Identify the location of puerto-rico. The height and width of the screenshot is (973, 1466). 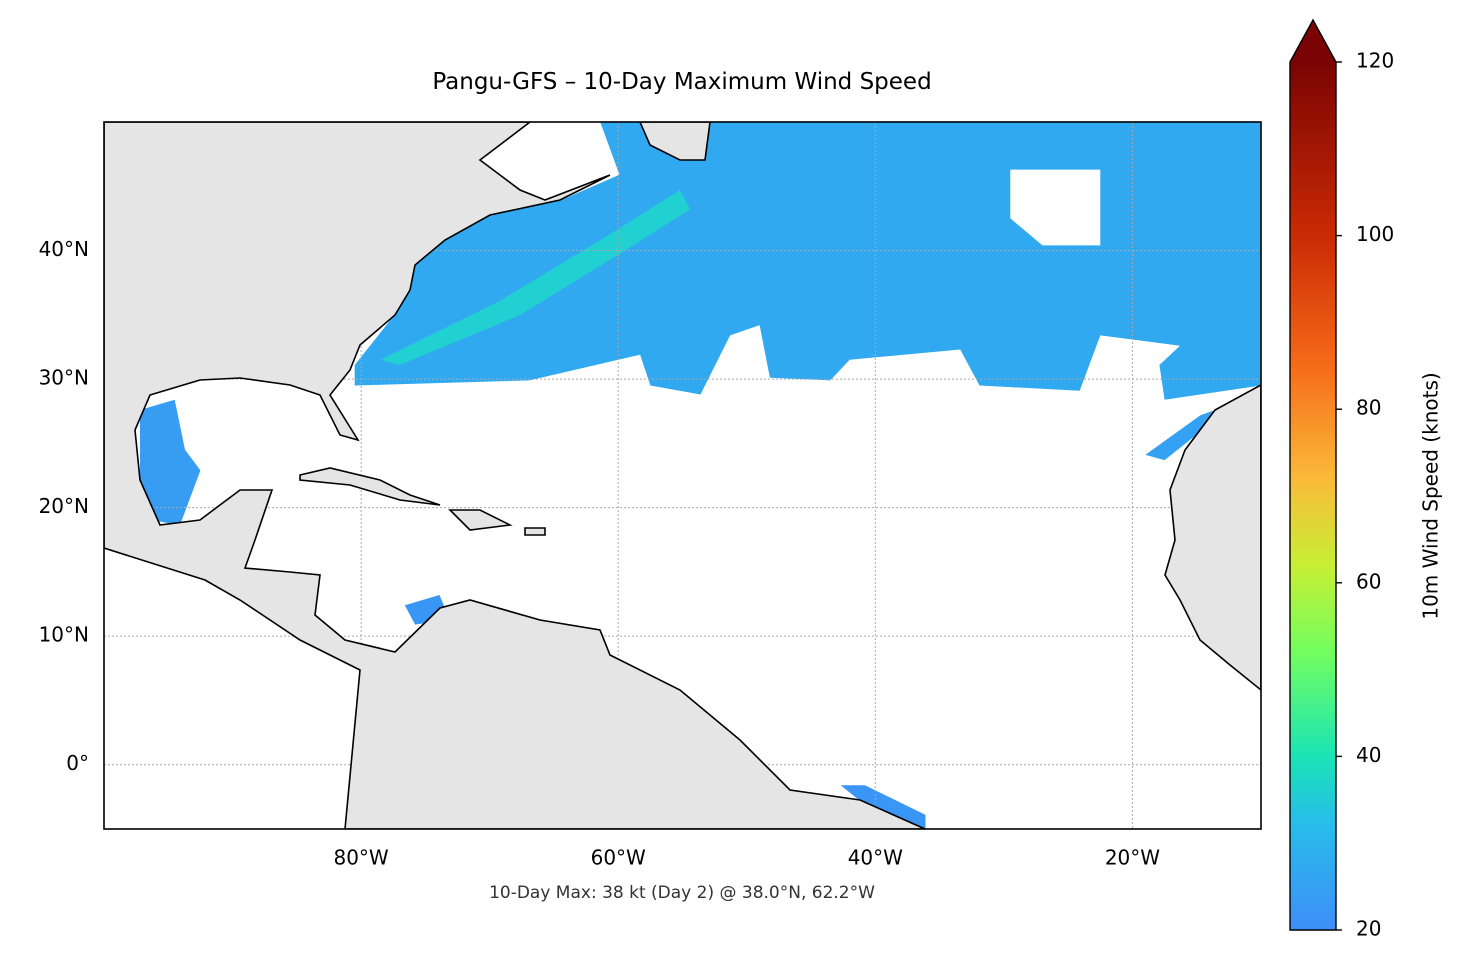
(535, 531).